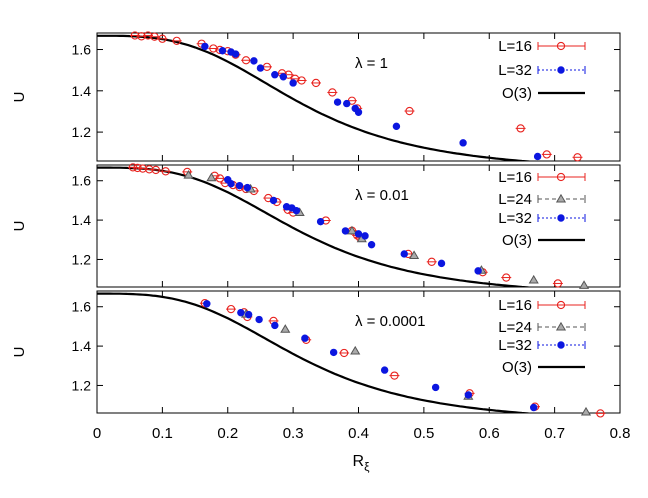  Describe the element at coordinates (97, 433) in the screenshot. I see `x-tick-label: 0` at that location.